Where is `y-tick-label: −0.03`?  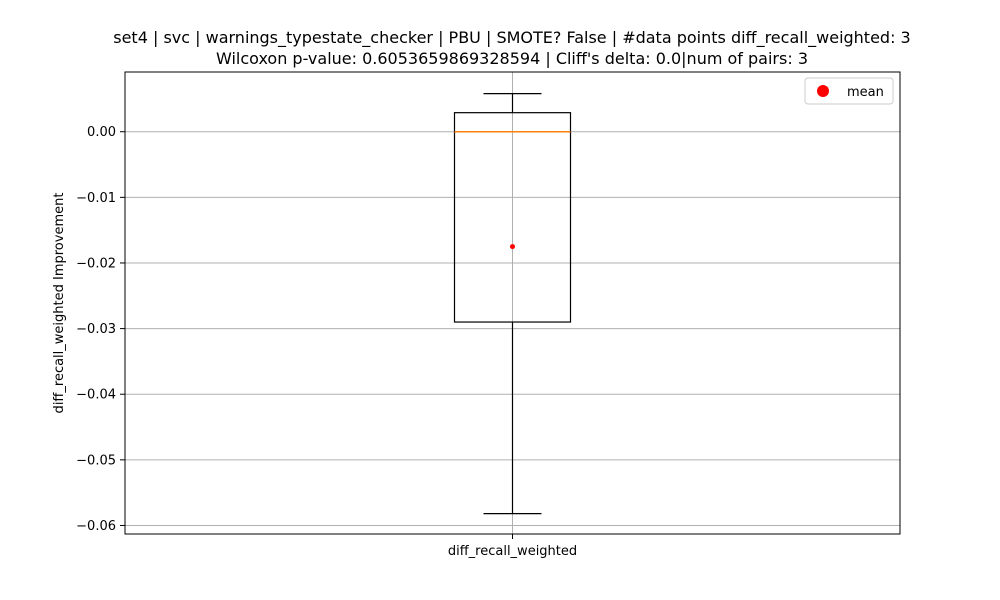
y-tick-label: −0.03 is located at coordinates (96, 329).